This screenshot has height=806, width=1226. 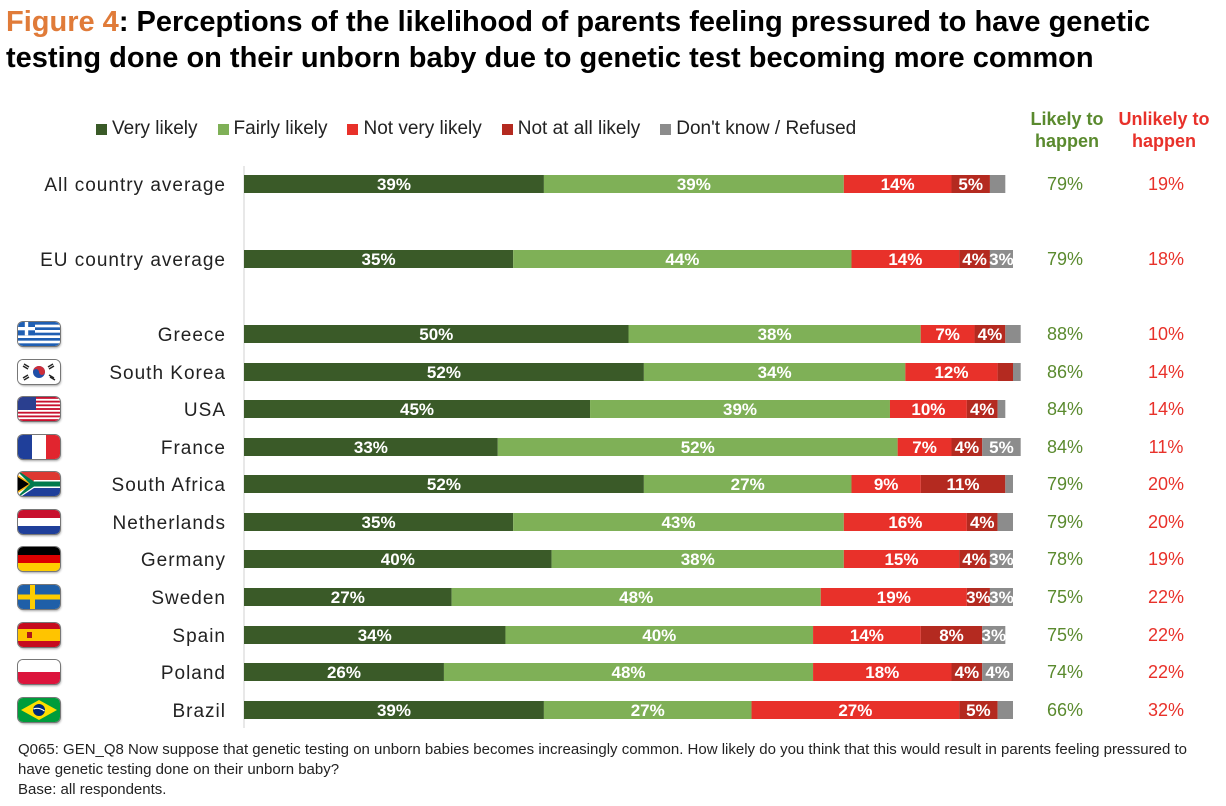 I want to click on category-label: France, so click(x=193, y=448).